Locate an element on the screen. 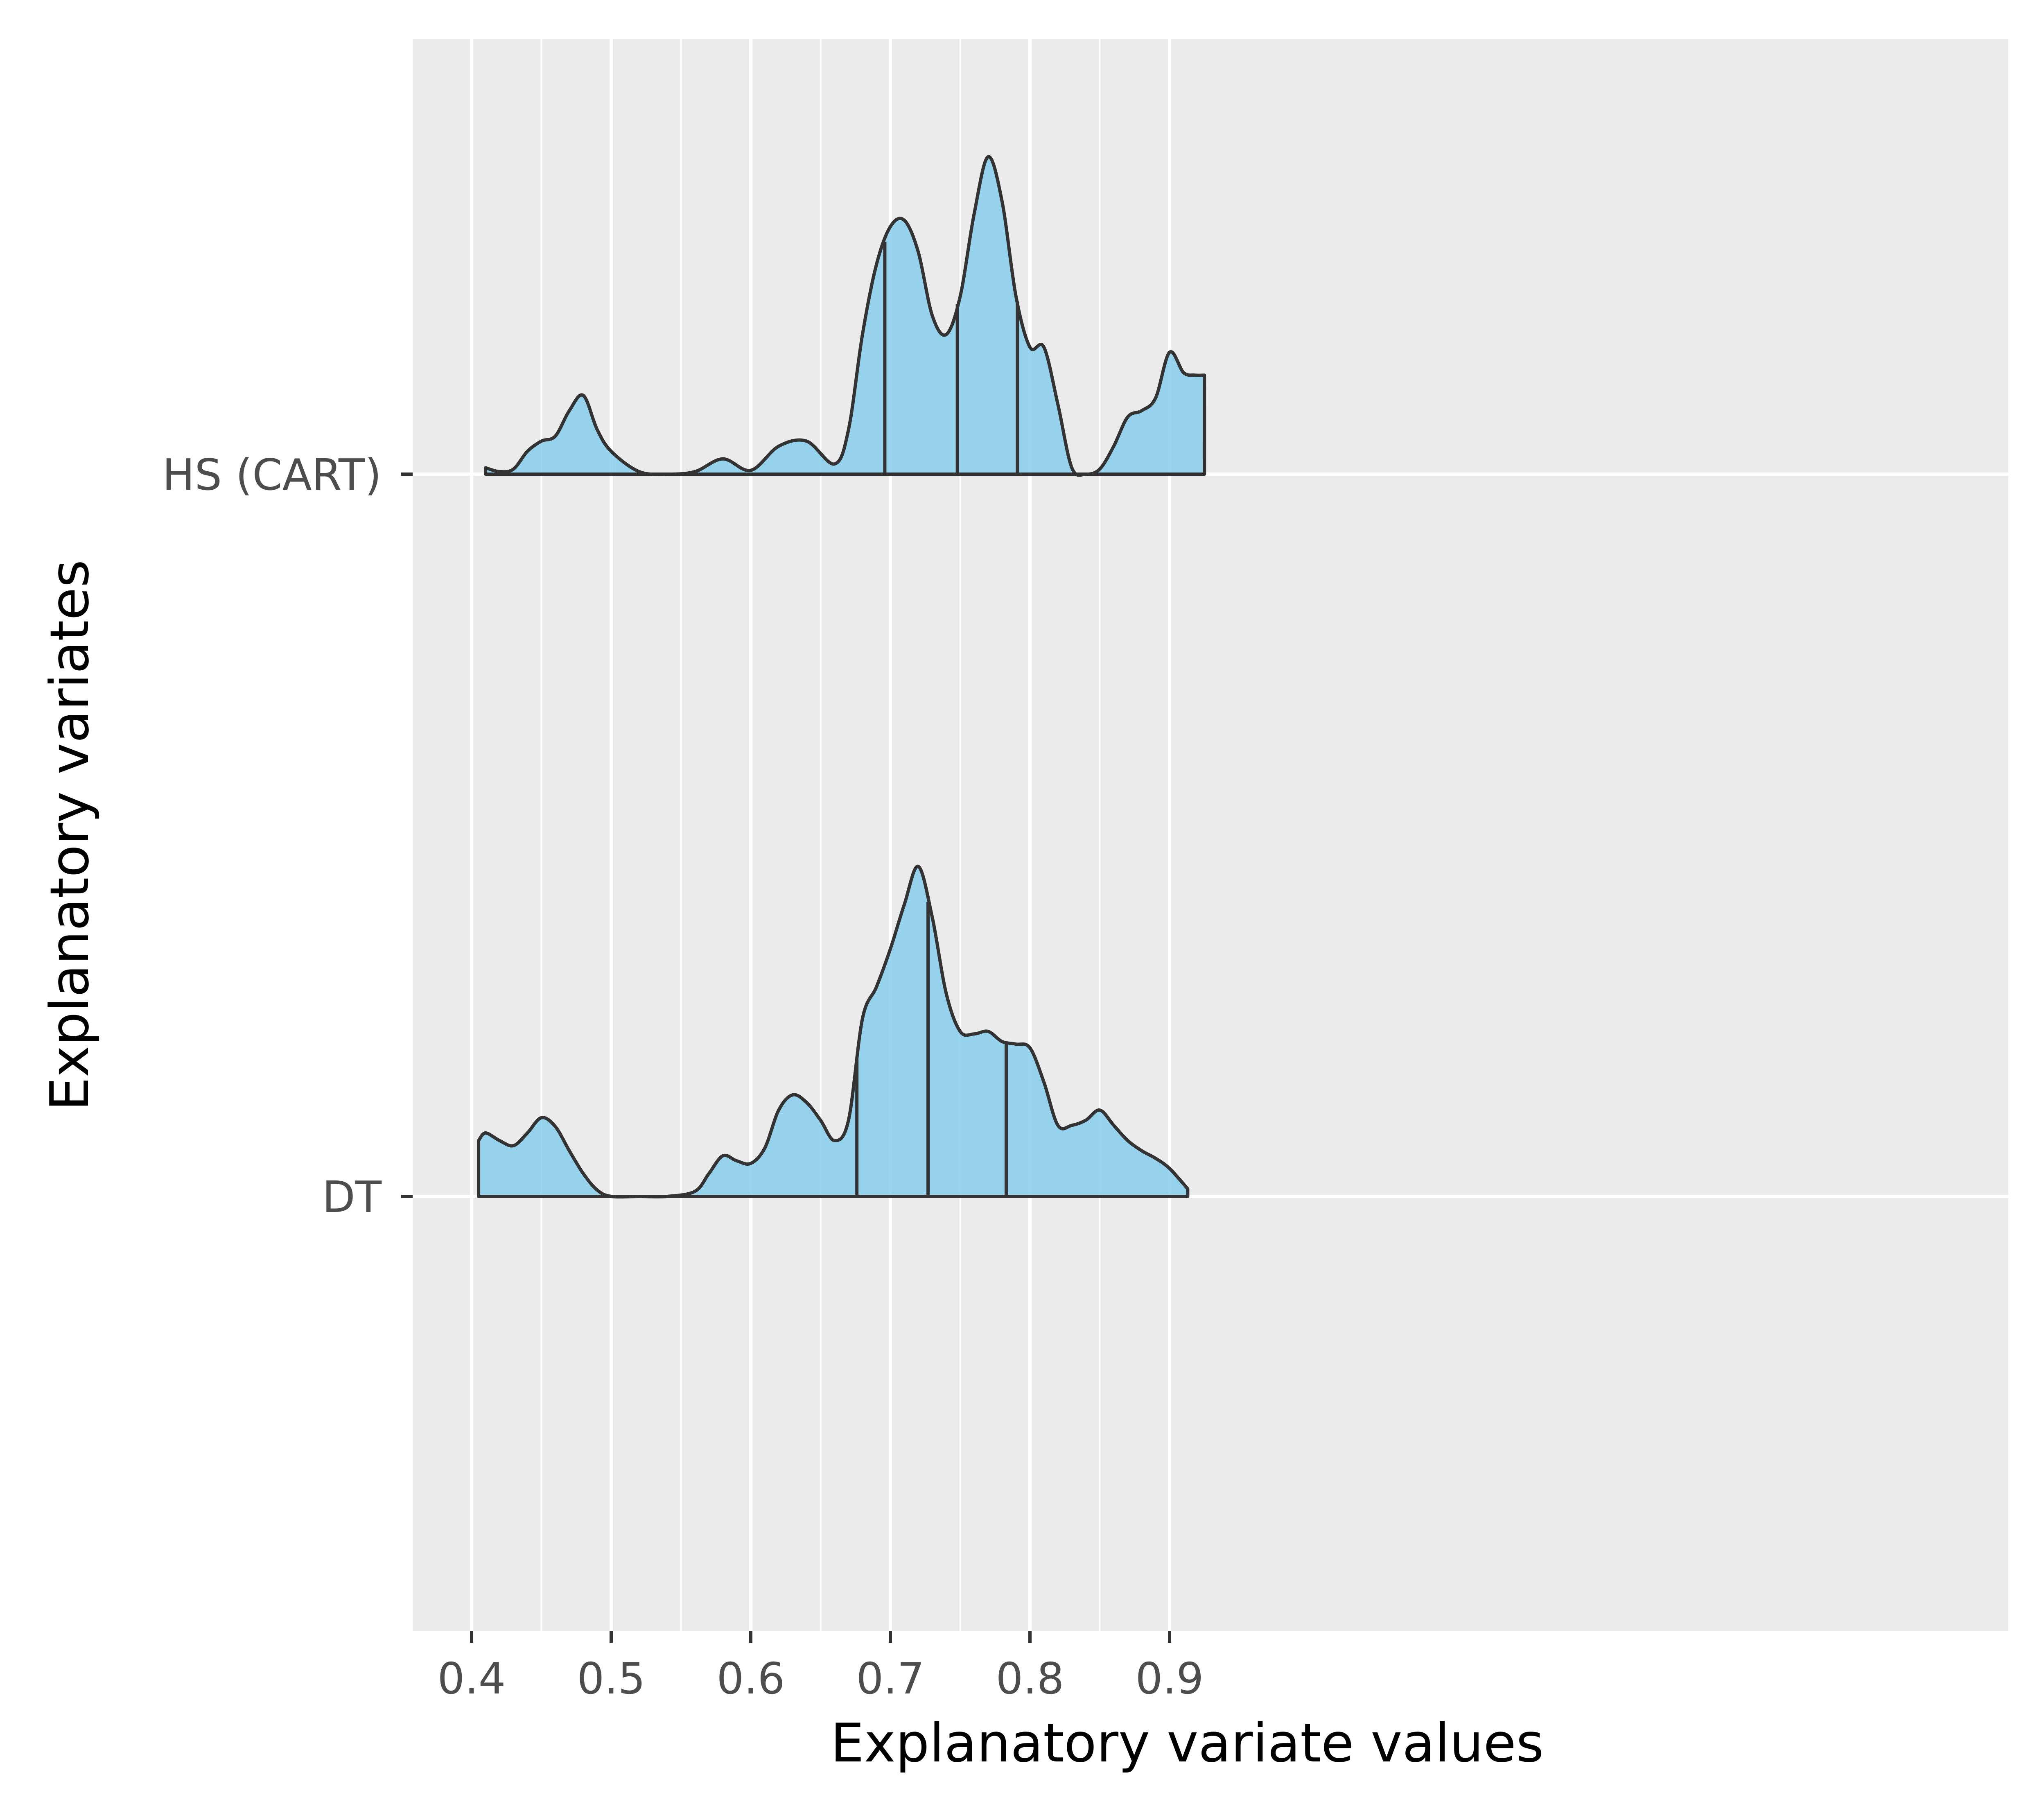 Image resolution: width=2037 pixels, height=1820 pixels. y-axis-title: Explanatory variates is located at coordinates (70, 836).